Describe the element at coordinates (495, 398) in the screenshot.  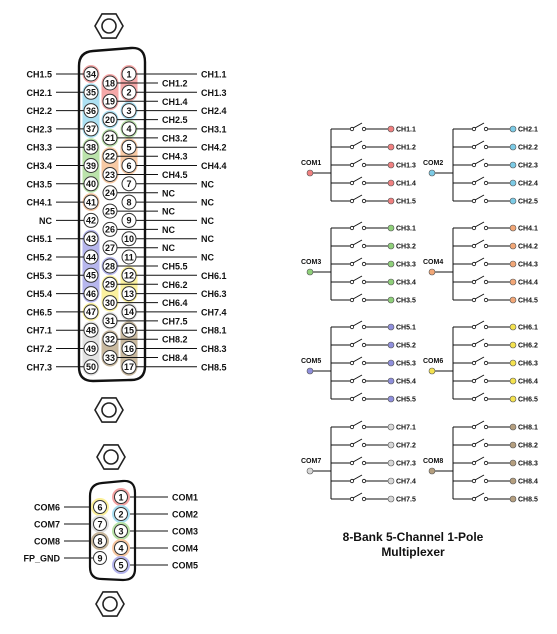
I see `relay-row: CH6.5` at that location.